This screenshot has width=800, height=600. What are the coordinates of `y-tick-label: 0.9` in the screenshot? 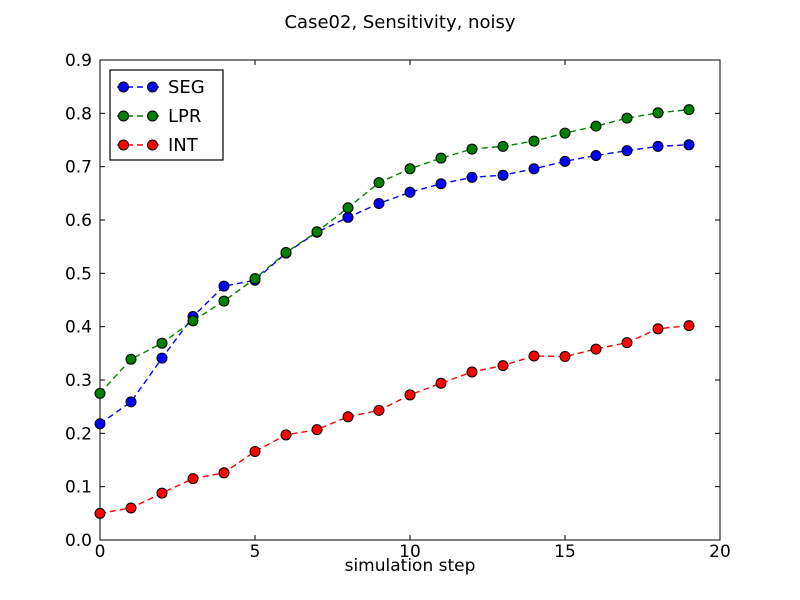 It's located at (78, 61).